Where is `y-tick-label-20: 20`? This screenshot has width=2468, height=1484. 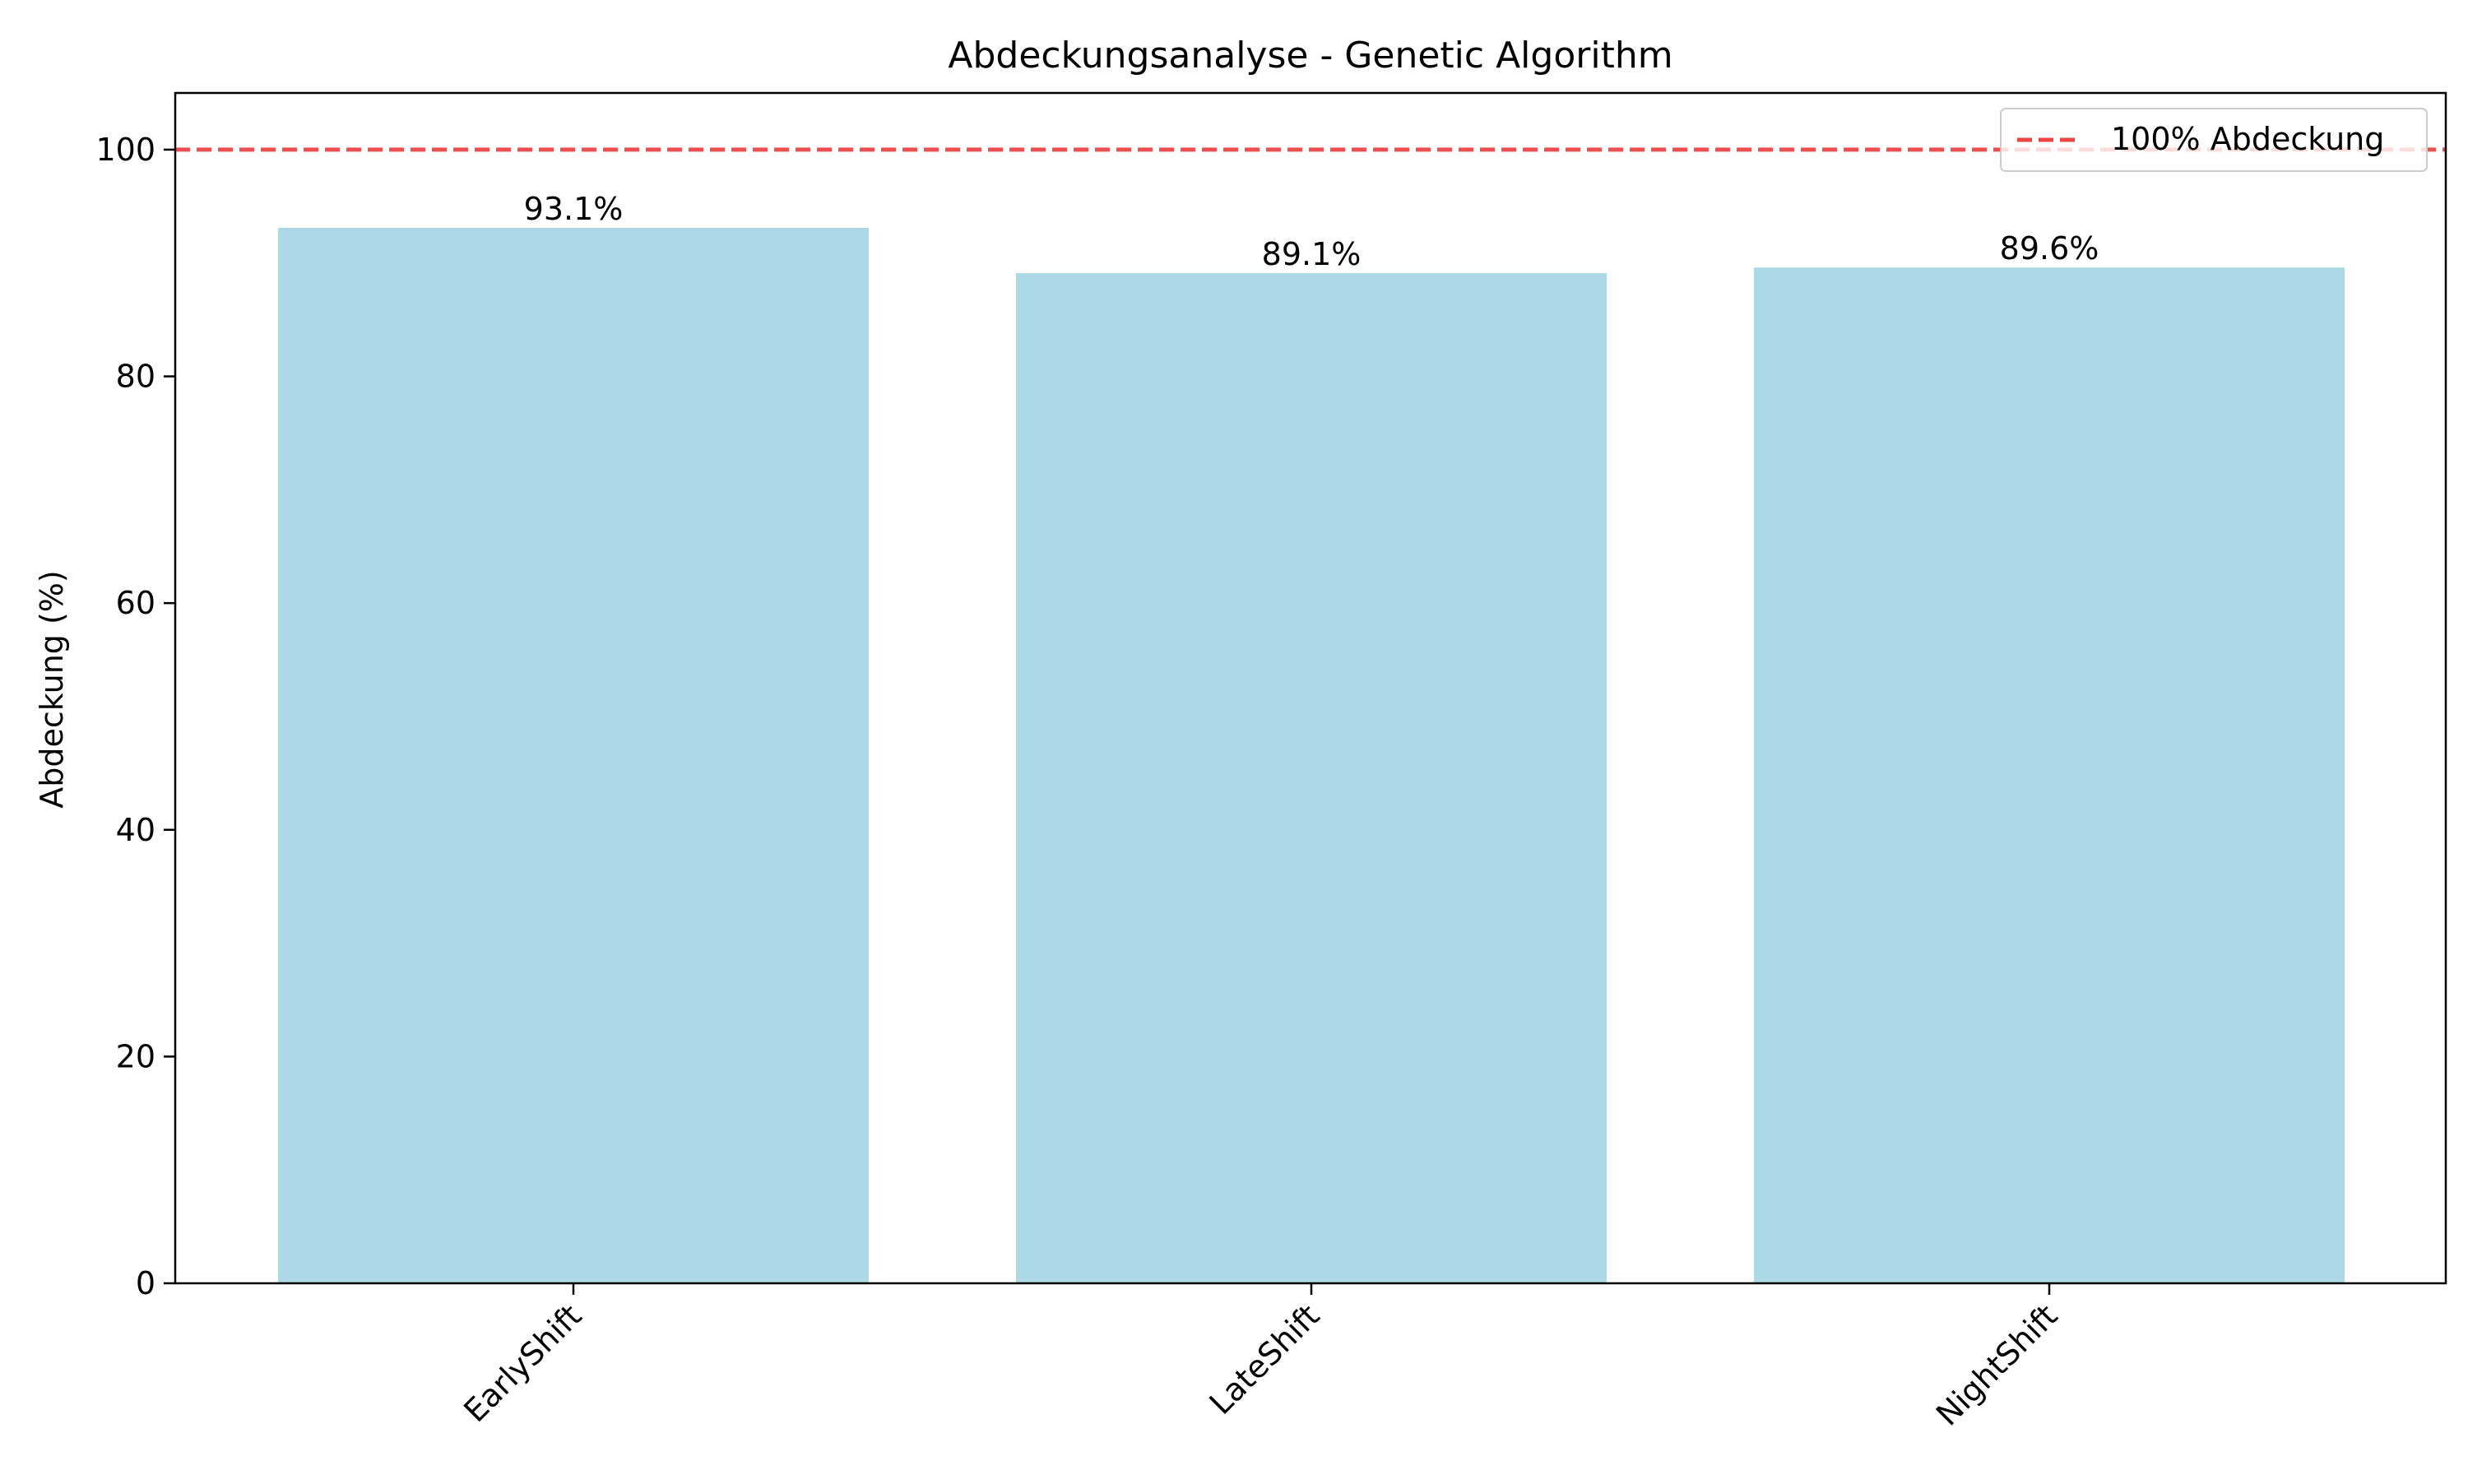 y-tick-label-20: 20 is located at coordinates (135, 1056).